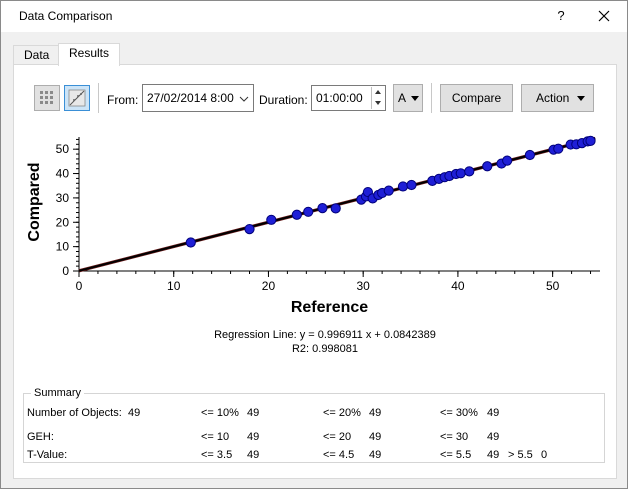 The image size is (628, 489). I want to click on summary-v4-cell: 0, so click(544, 455).